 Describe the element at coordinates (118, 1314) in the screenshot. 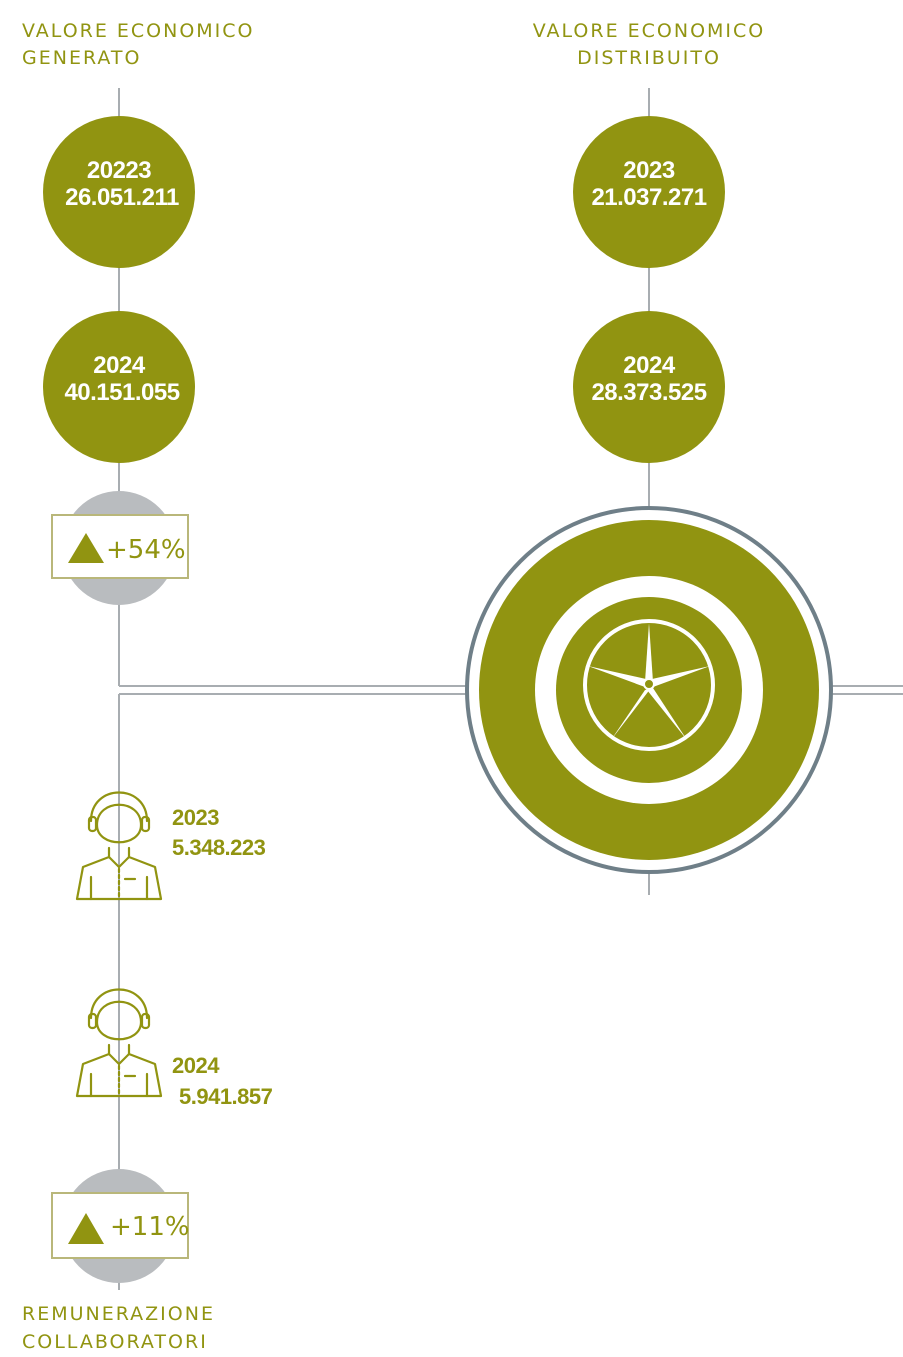

I see `label: REMUNERAZIONE` at that location.